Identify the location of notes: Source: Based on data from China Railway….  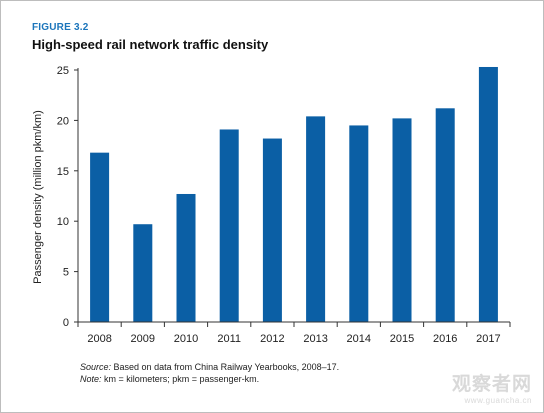
(209, 373).